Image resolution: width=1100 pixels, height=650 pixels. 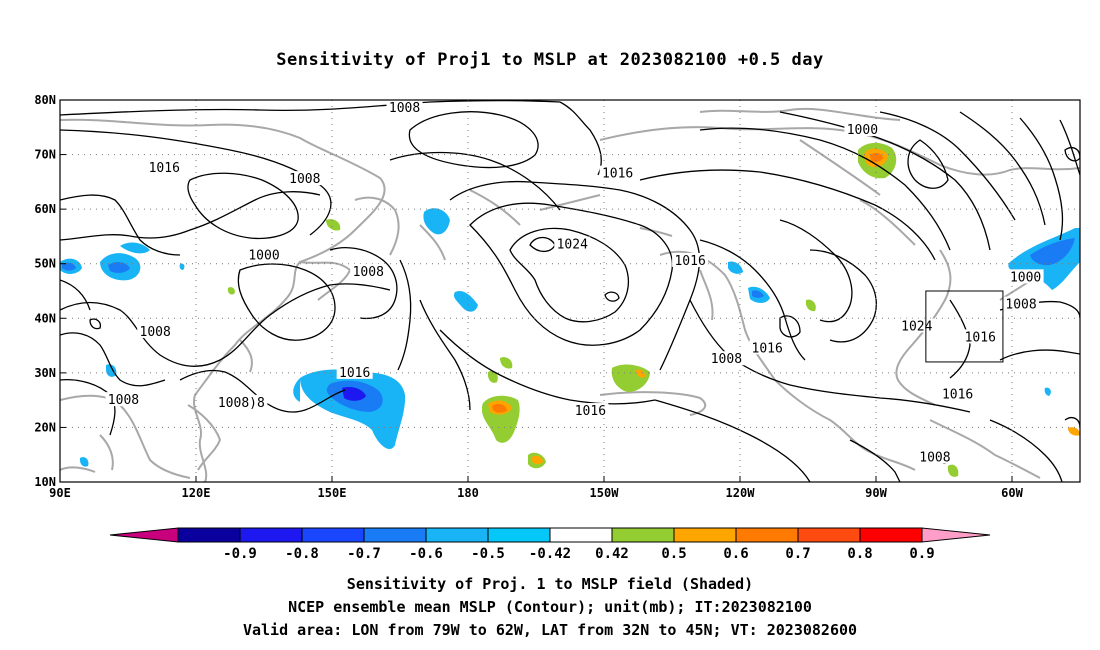 What do you see at coordinates (302, 554) in the screenshot?
I see `colorbar-label: -0.8` at bounding box center [302, 554].